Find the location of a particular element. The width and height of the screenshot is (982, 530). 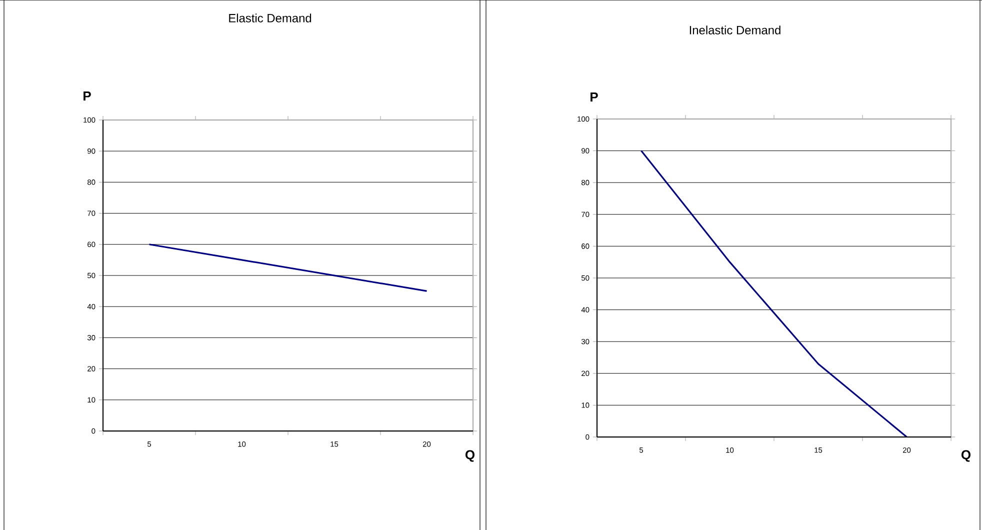

line-series is located at coordinates (774, 294).